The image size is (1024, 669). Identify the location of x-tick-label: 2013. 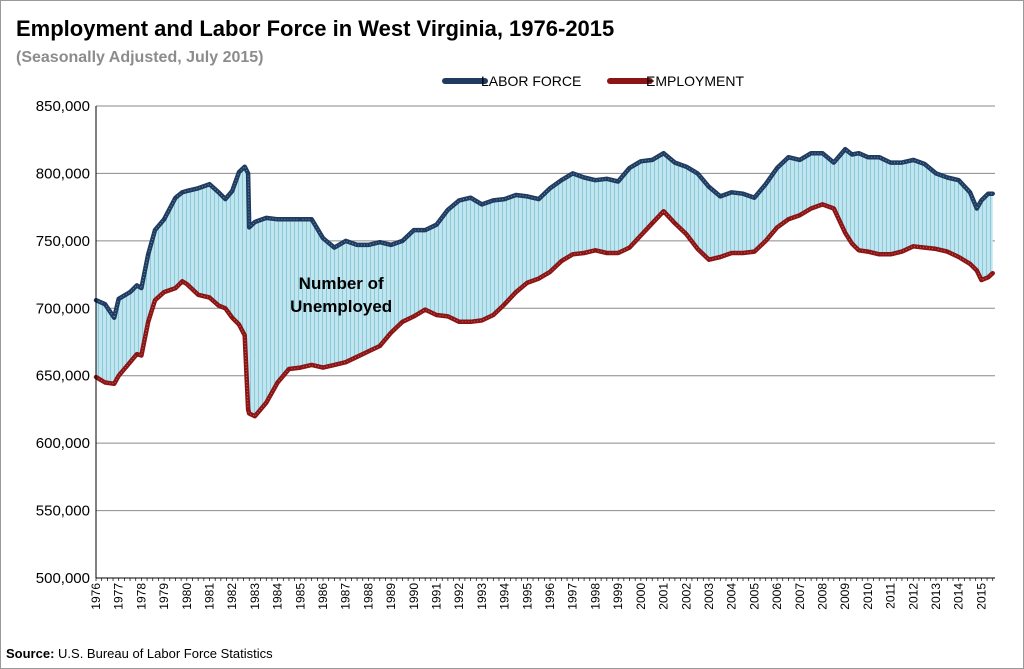
(936, 596).